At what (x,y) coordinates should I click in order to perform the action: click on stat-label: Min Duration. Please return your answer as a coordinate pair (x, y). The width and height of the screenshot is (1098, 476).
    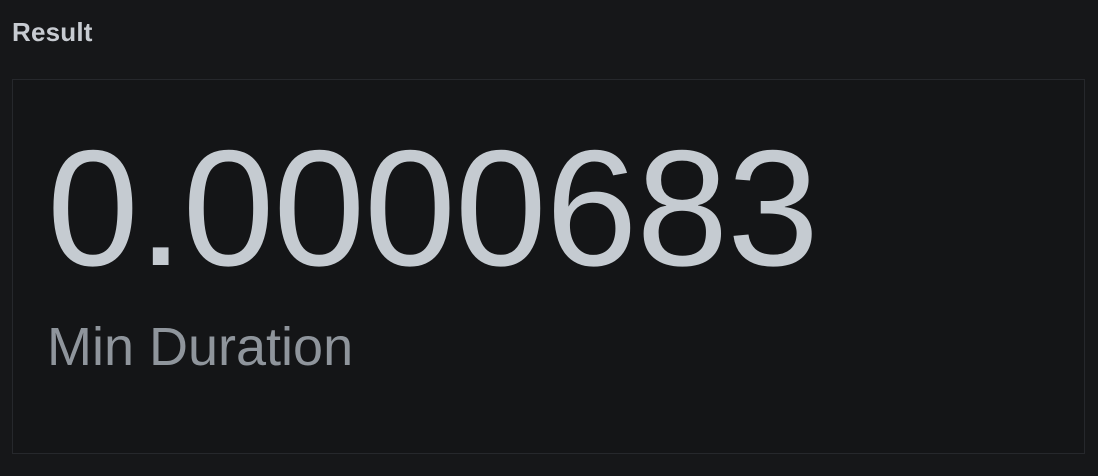
    Looking at the image, I should click on (200, 347).